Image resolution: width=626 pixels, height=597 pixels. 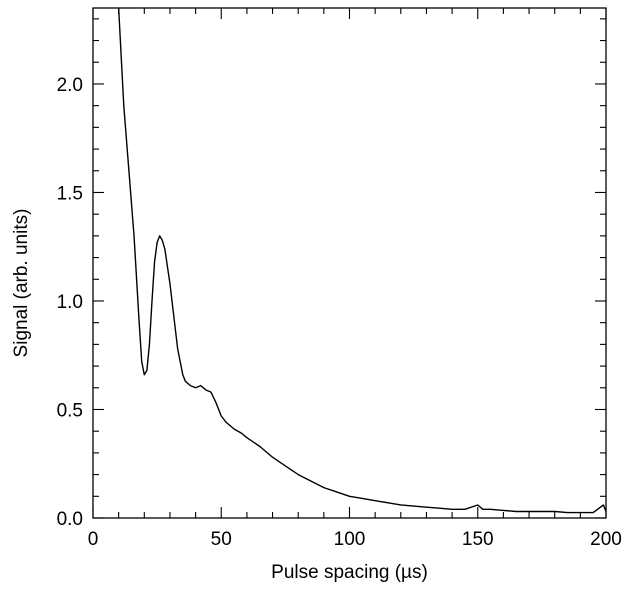 What do you see at coordinates (70, 85) in the screenshot?
I see `y-tick-label: 2.0` at bounding box center [70, 85].